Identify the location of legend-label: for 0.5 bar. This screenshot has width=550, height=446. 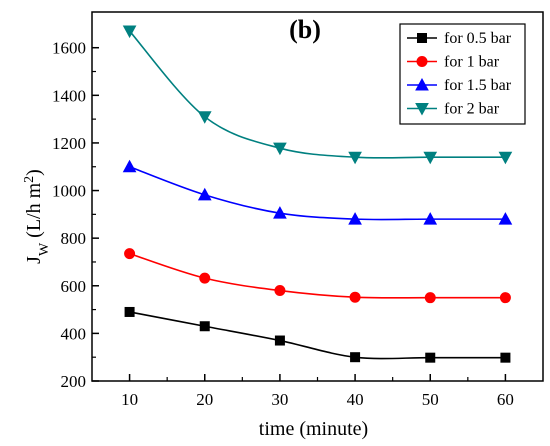
(478, 38).